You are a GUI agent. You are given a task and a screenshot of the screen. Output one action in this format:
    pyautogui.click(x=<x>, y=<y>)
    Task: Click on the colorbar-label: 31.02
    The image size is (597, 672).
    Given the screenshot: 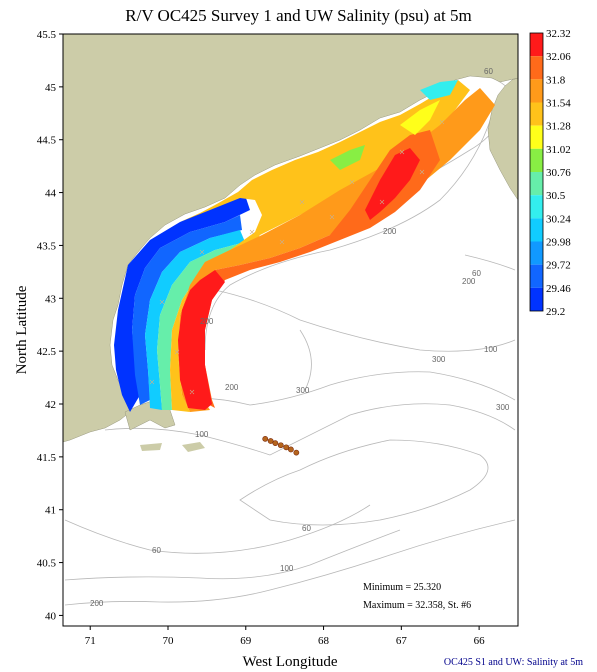 What is the action you would take?
    pyautogui.click(x=558, y=150)
    